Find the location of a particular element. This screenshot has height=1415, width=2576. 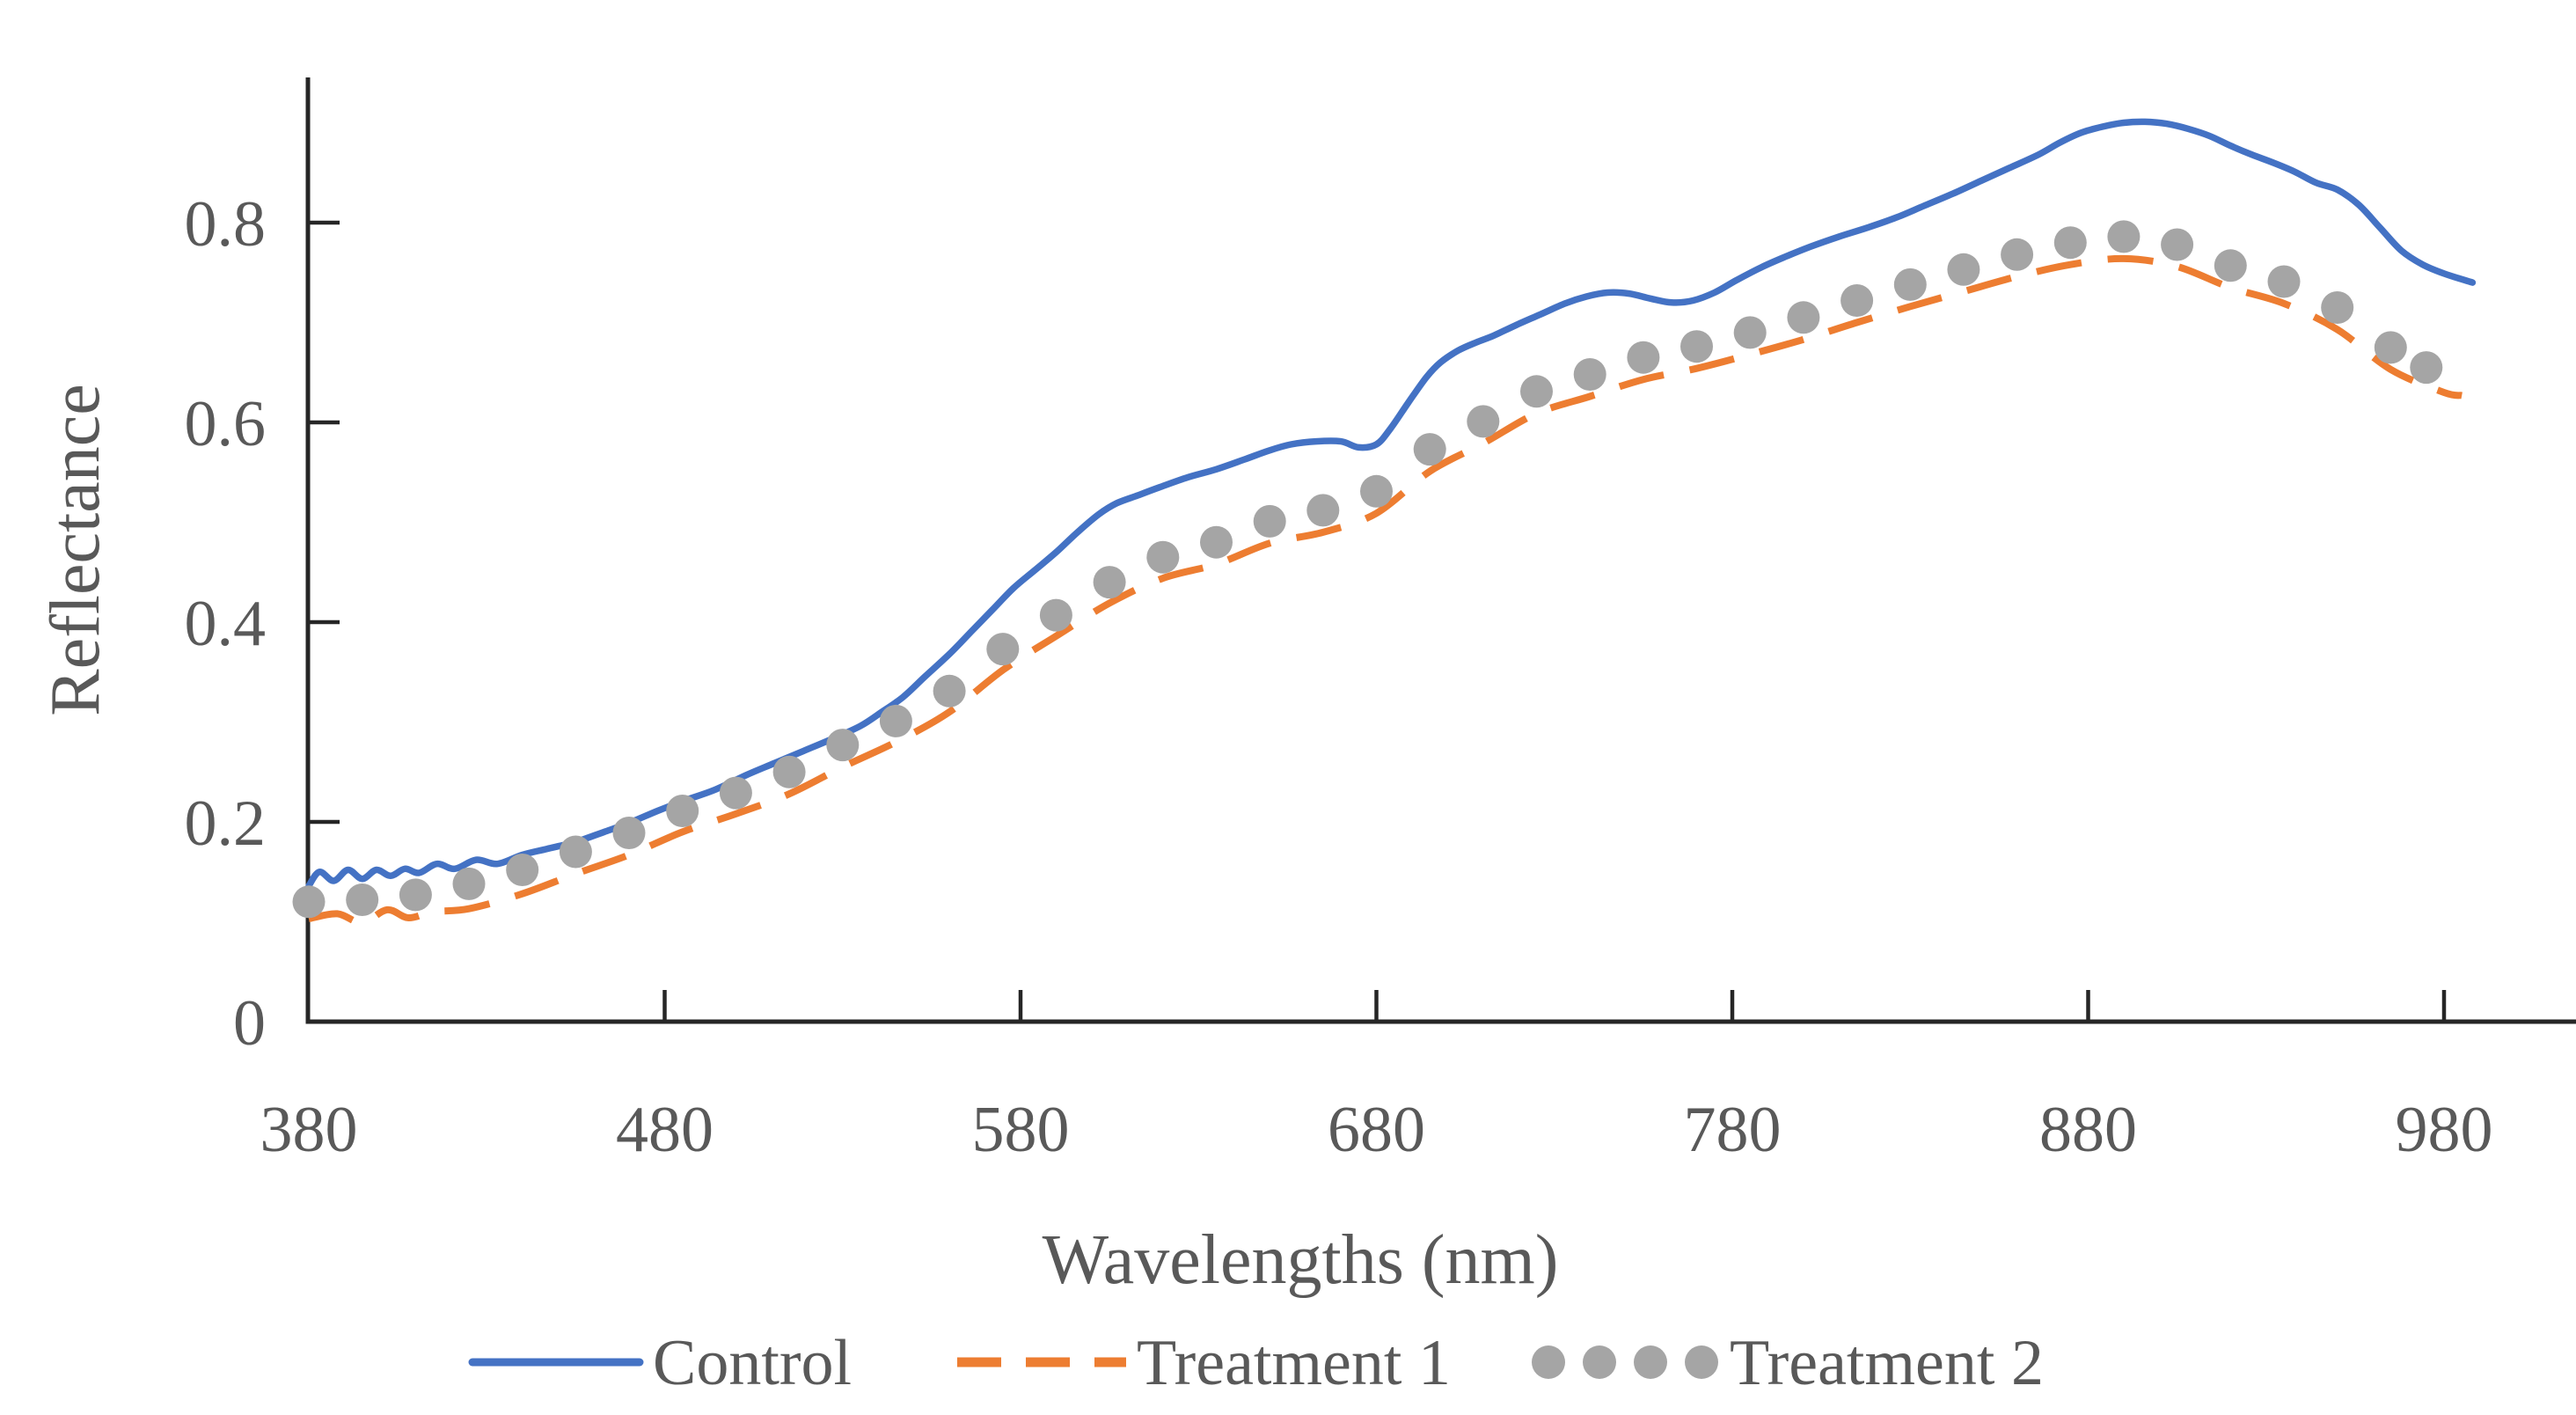

legend-label: Treatment 1 is located at coordinates (1294, 1363).